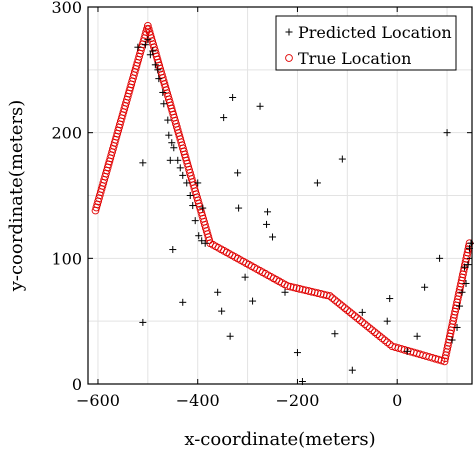 The width and height of the screenshot is (474, 470). Describe the element at coordinates (354, 58) in the screenshot. I see `legend-label-true: True Location` at that location.